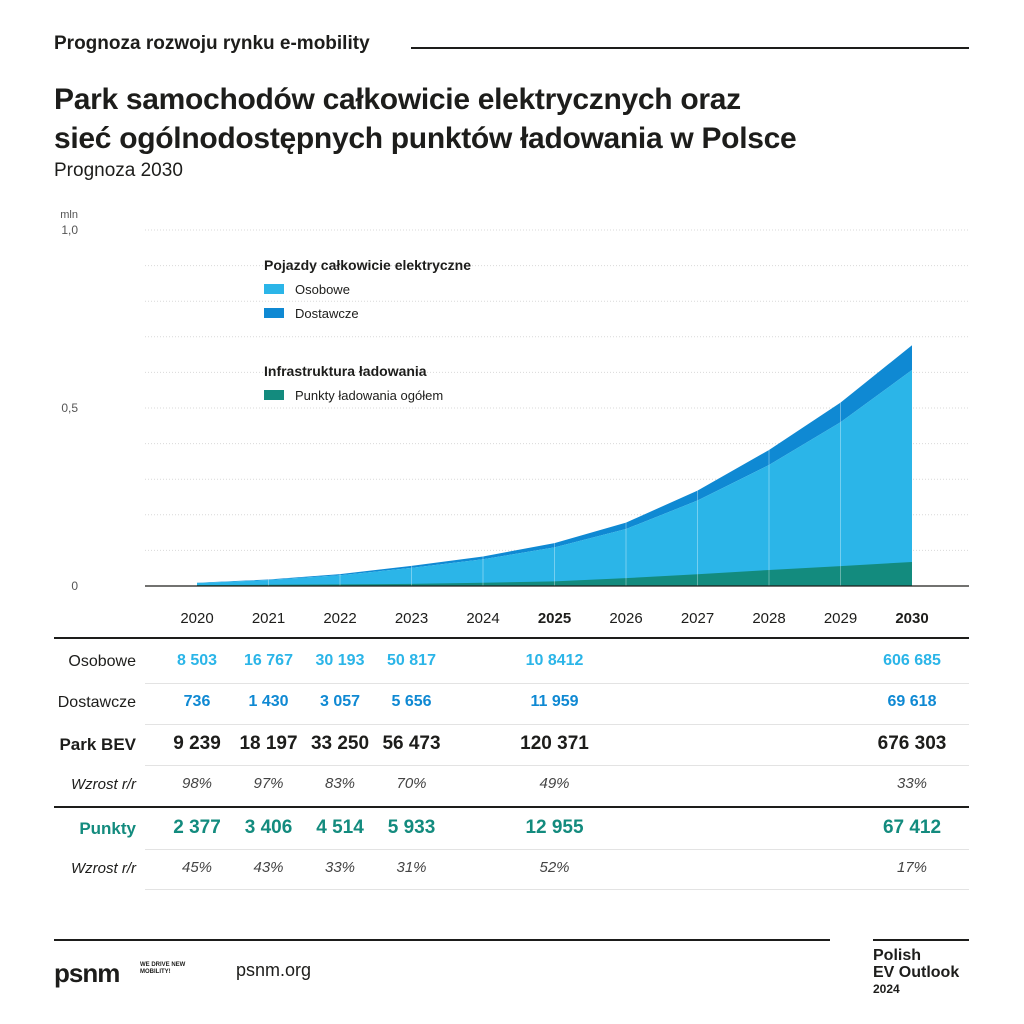  What do you see at coordinates (268, 701) in the screenshot?
I see `table-cell: 1 430` at bounding box center [268, 701].